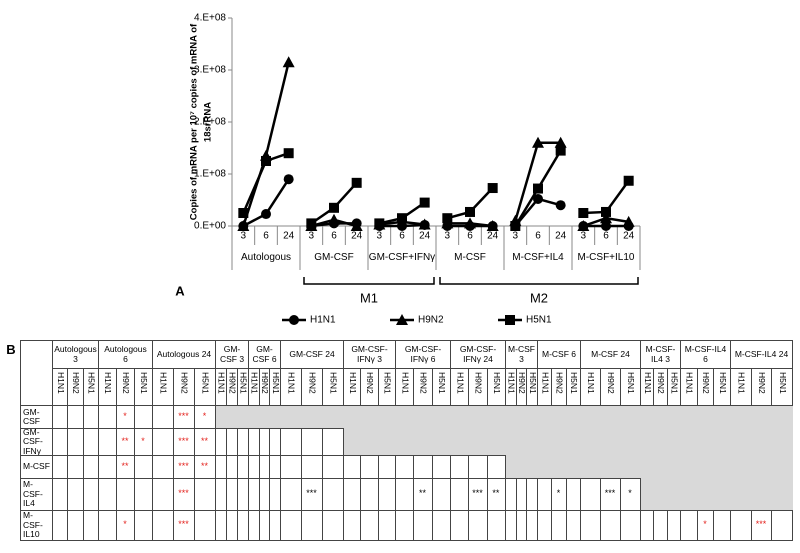 Image resolution: width=800 pixels, height=553 pixels. I want to click on column-group-header: GM-CSF 6, so click(264, 354).